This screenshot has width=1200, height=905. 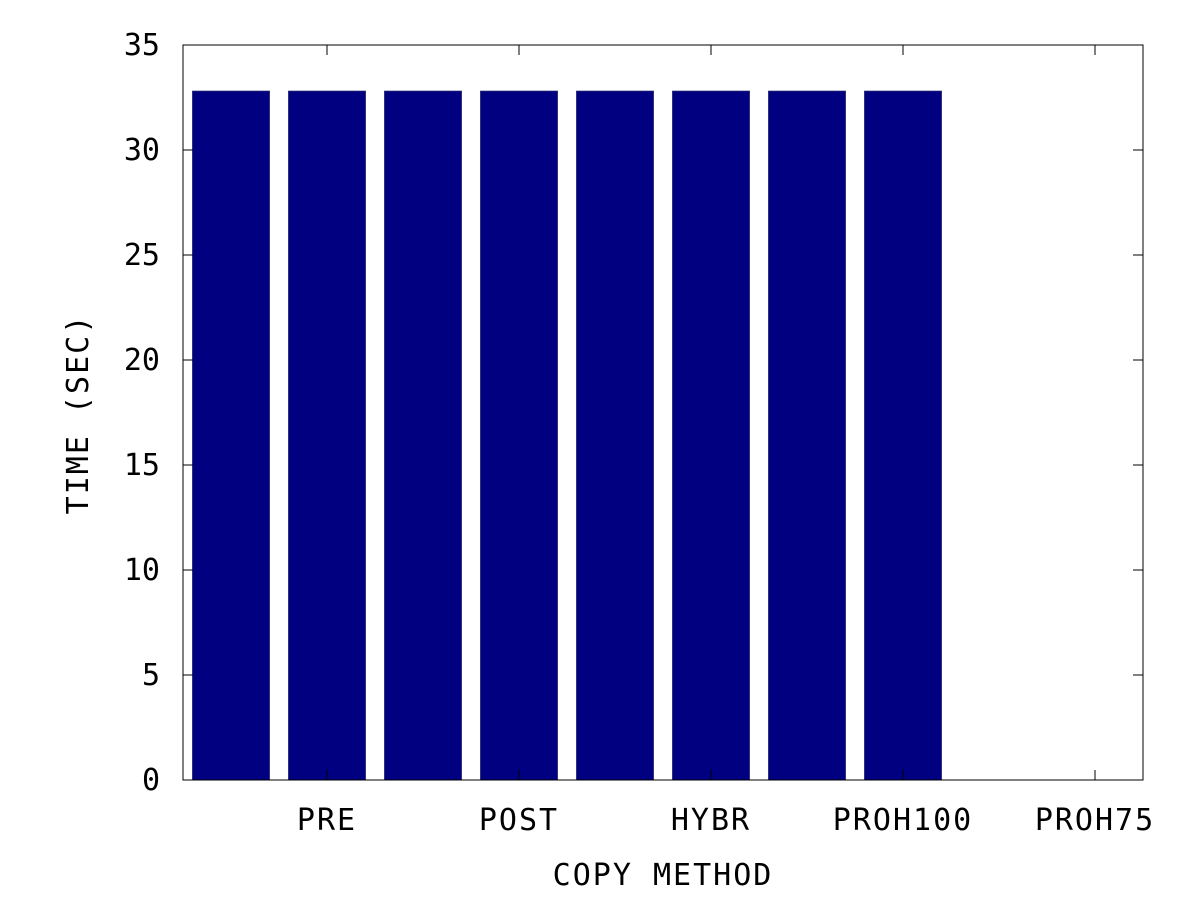 What do you see at coordinates (327, 820) in the screenshot?
I see `x-tick-label: PRE` at bounding box center [327, 820].